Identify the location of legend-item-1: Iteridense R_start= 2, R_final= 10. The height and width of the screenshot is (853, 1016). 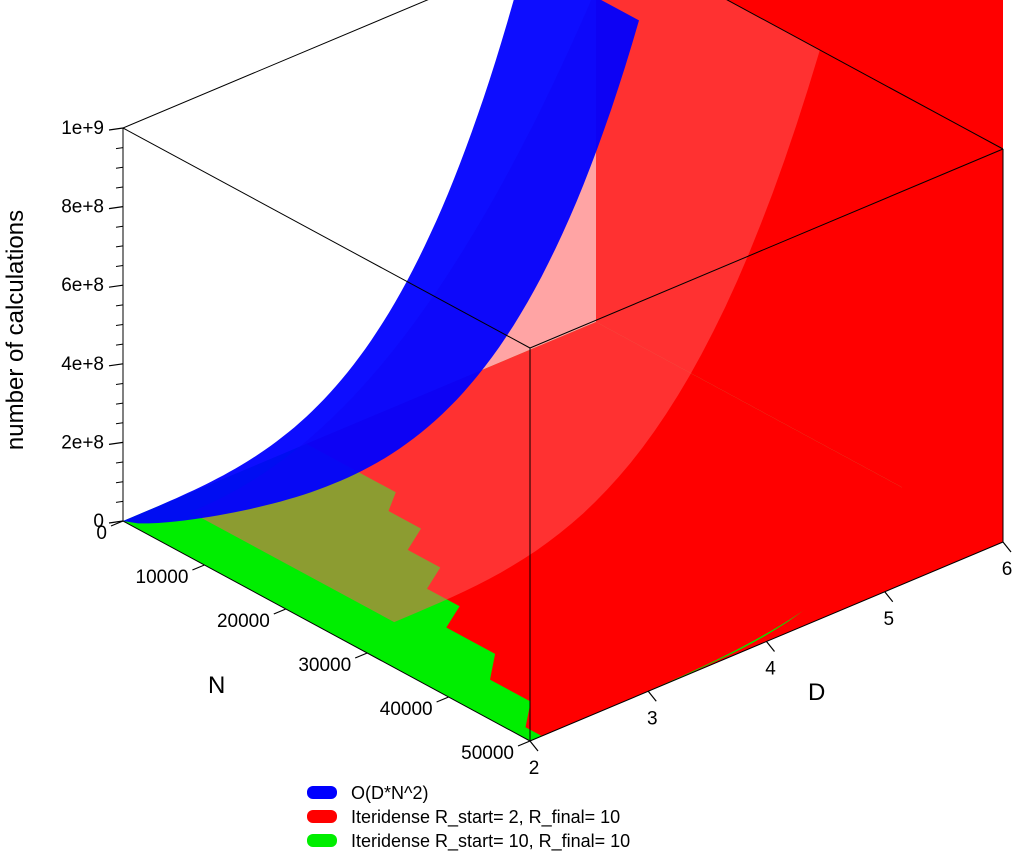
(463, 817).